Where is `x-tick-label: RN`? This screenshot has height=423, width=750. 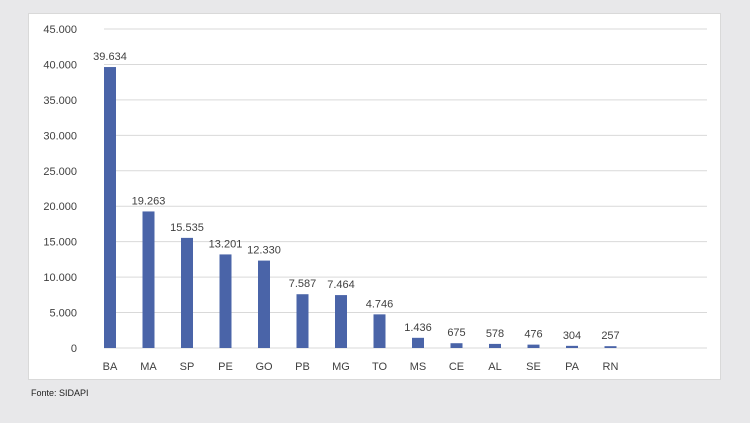 x-tick-label: RN is located at coordinates (611, 367).